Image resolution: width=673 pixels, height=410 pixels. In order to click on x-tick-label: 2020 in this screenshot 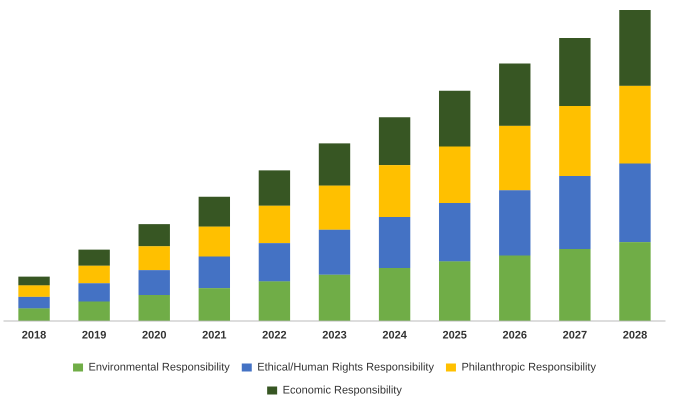, I will do `click(154, 335)`.